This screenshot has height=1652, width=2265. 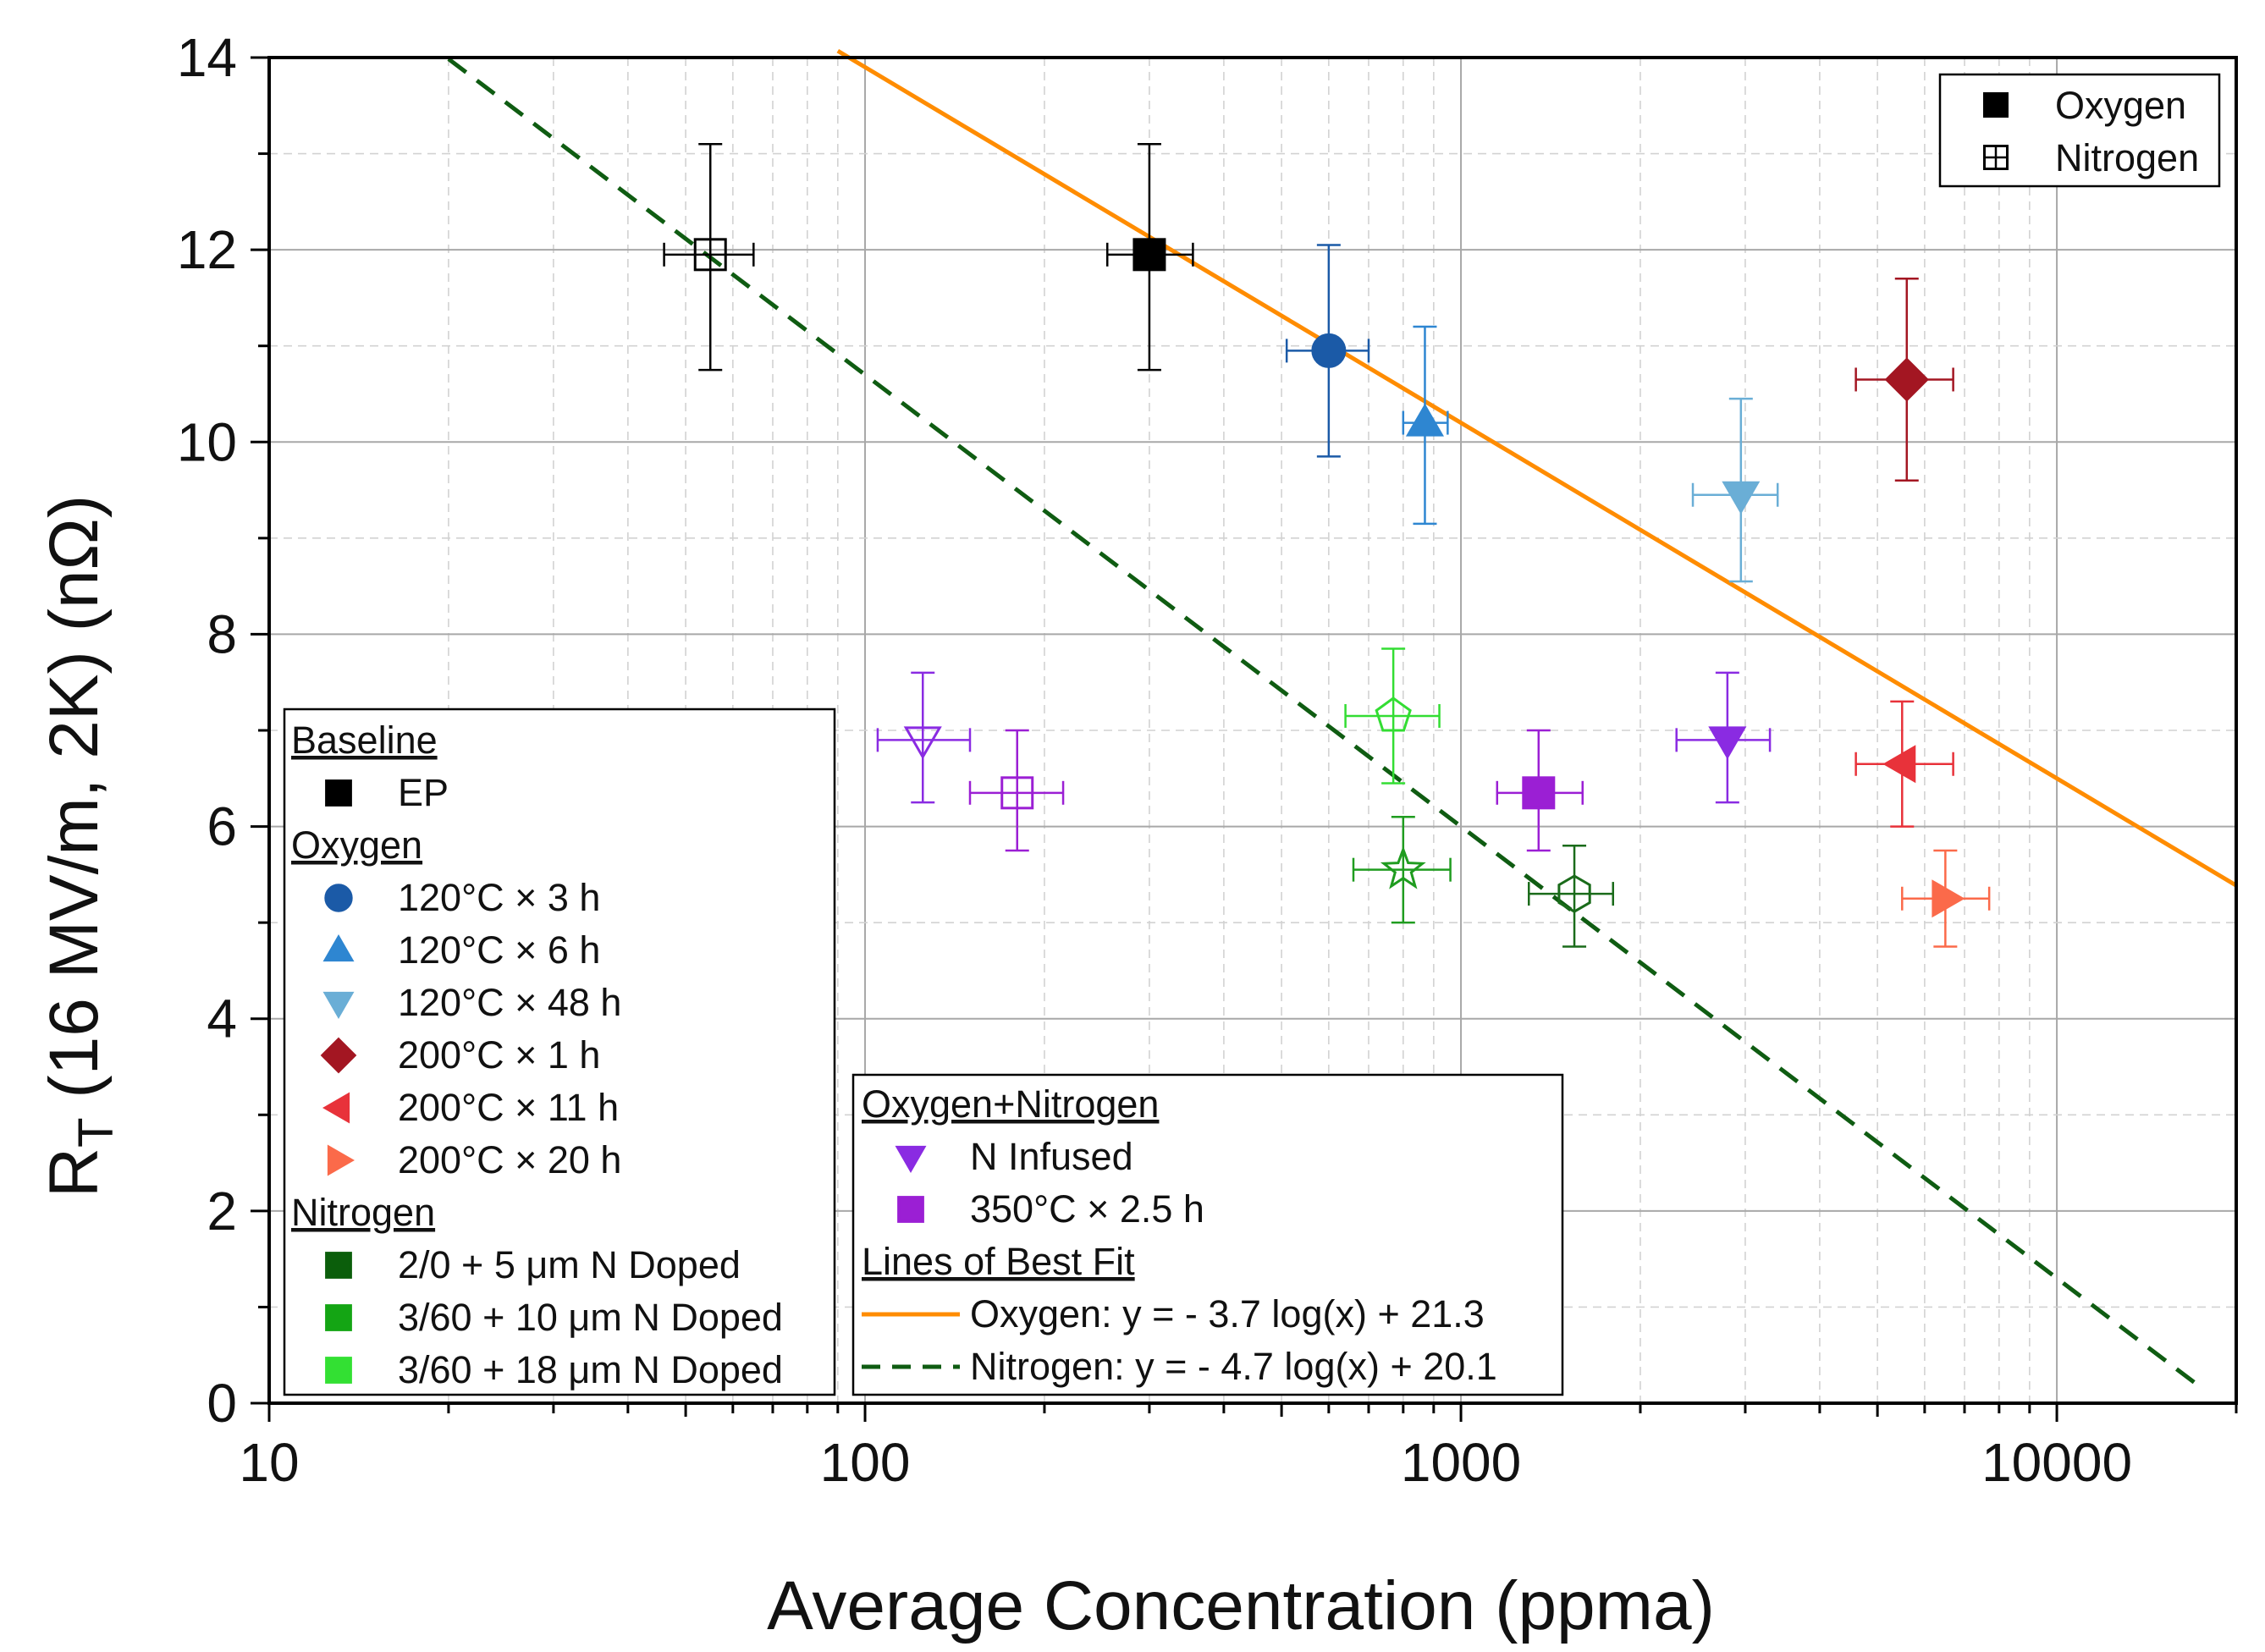 I want to click on legend-heading: Nitrogen, so click(x=363, y=1212).